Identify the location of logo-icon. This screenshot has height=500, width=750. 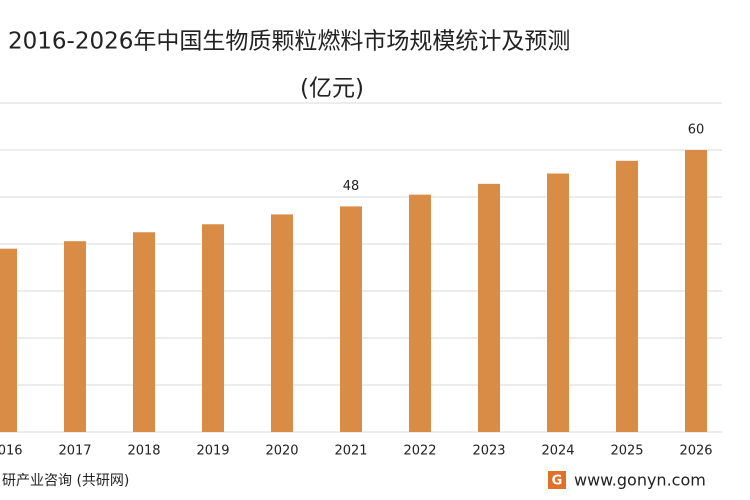
(557, 480).